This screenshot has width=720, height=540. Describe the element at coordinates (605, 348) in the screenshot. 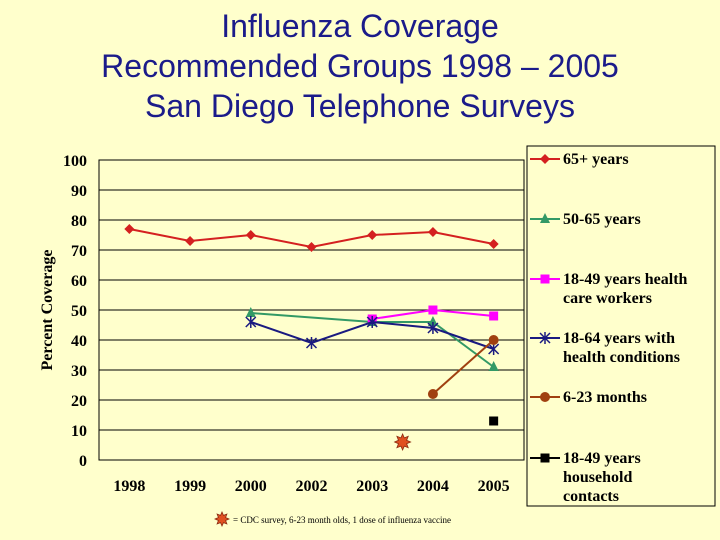

I see `legend-entry: 18-64 years with health conditions` at that location.